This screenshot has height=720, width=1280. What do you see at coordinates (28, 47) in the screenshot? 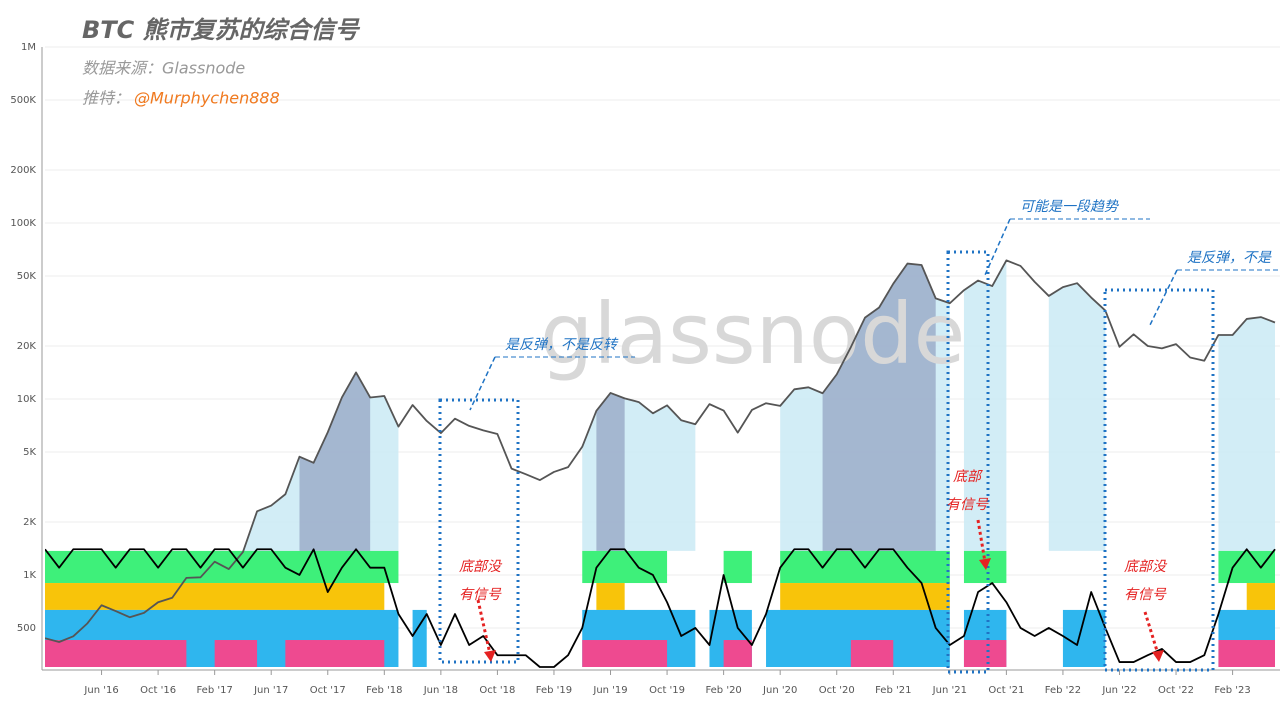
I see `y-tick-label: 1M` at bounding box center [28, 47].